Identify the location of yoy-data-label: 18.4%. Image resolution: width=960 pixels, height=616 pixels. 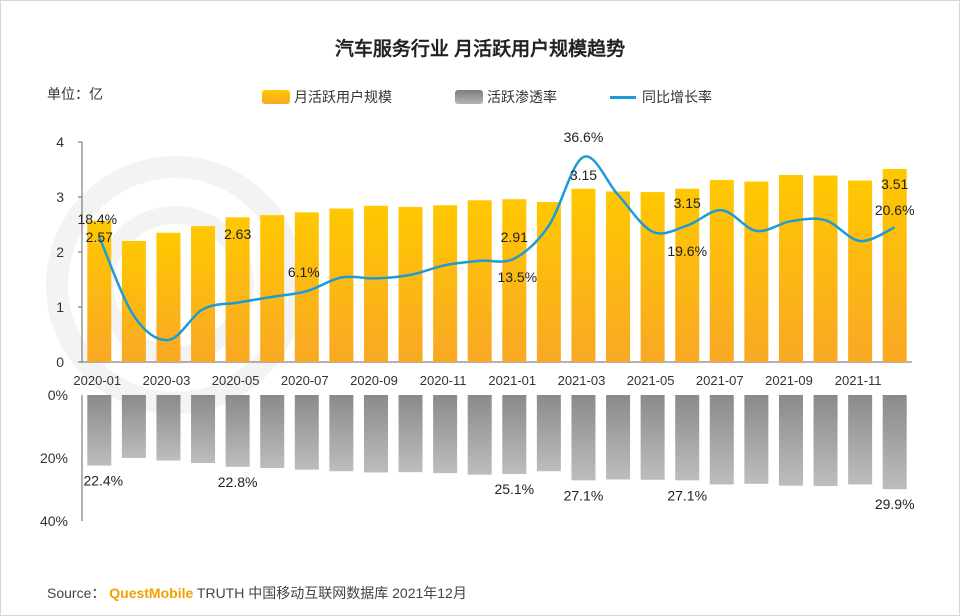
(97, 219).